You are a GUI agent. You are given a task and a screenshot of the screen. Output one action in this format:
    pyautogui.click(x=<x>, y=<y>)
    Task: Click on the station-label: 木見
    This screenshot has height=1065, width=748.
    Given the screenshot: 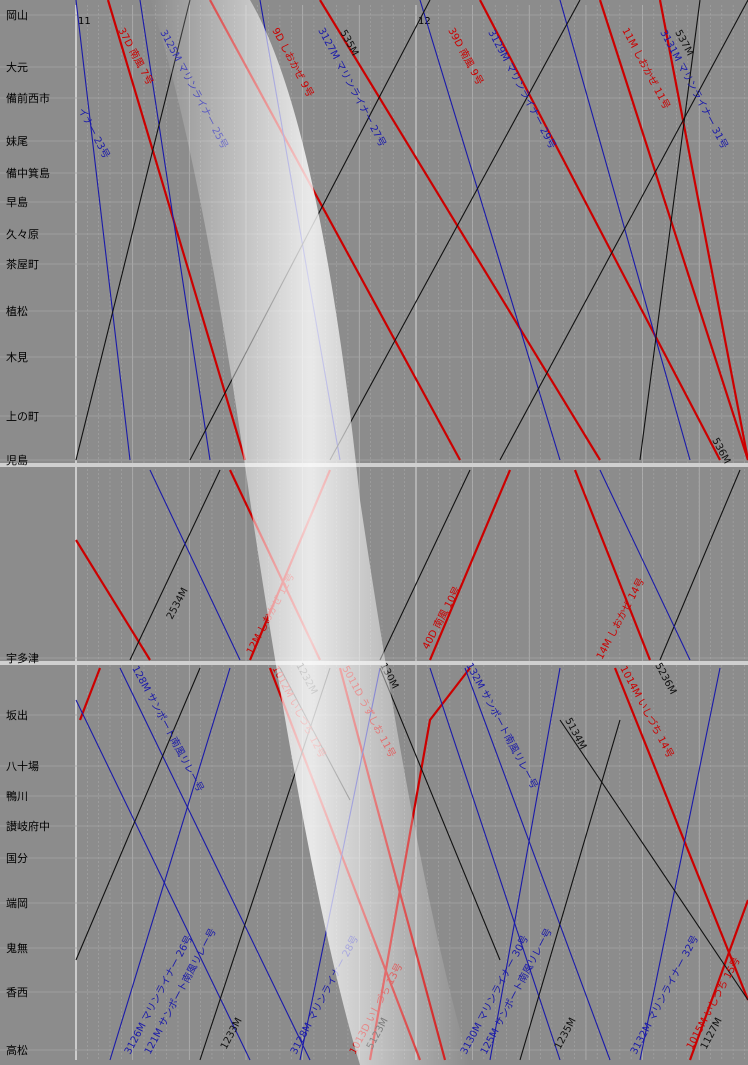 What is the action you would take?
    pyautogui.click(x=17, y=357)
    